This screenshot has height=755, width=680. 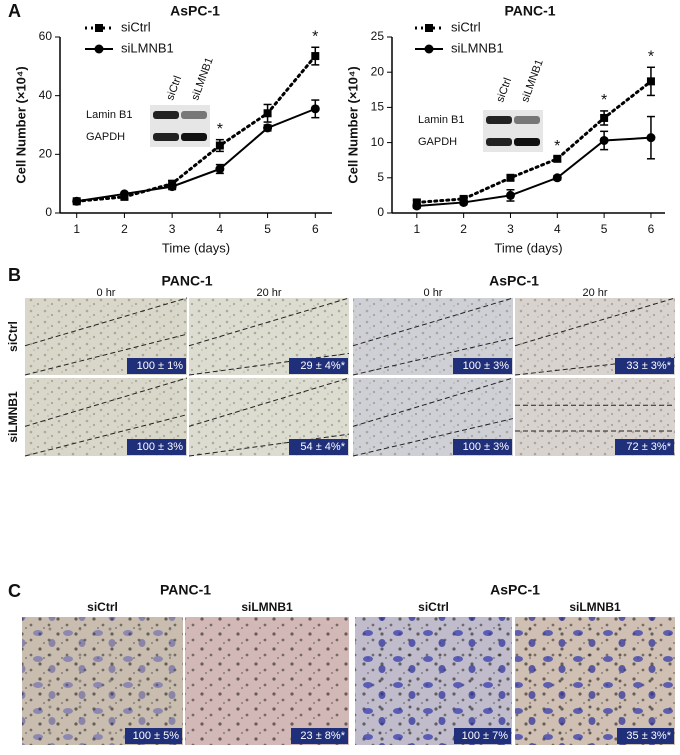 I want to click on x-tick-label: 1, so click(x=76, y=229).